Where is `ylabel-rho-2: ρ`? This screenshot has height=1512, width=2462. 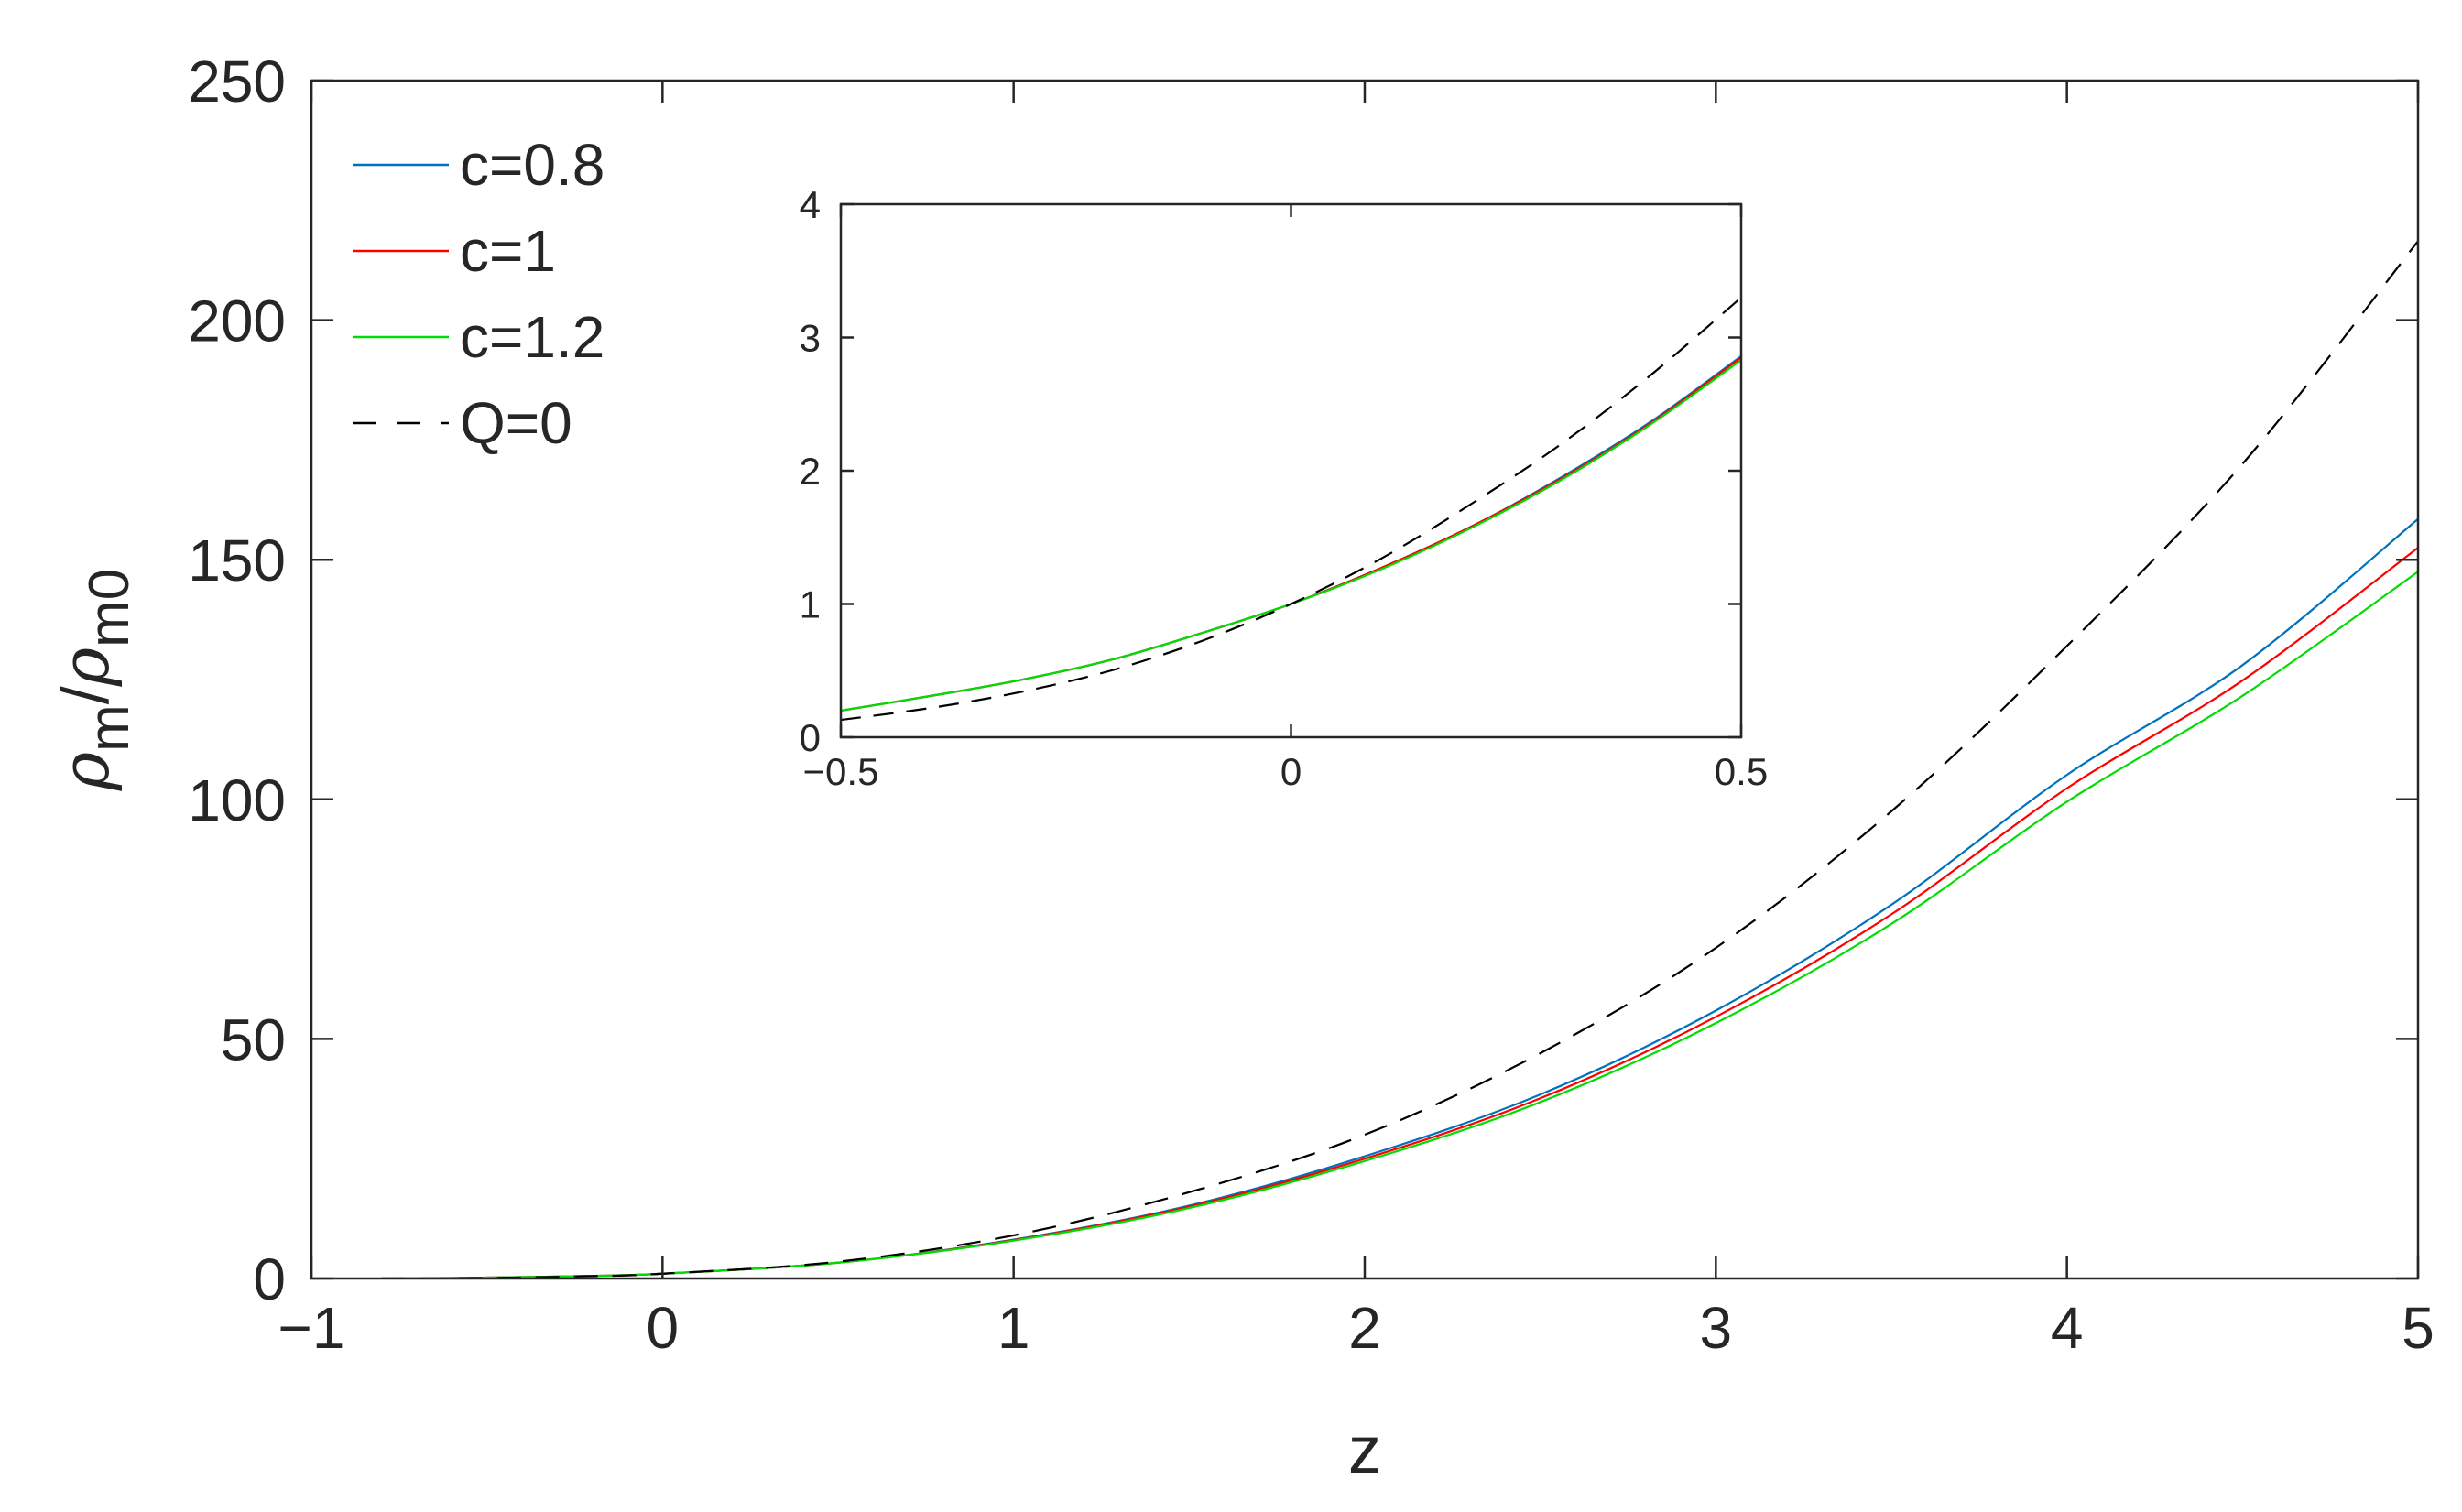 ylabel-rho-2: ρ is located at coordinates (85, 667).